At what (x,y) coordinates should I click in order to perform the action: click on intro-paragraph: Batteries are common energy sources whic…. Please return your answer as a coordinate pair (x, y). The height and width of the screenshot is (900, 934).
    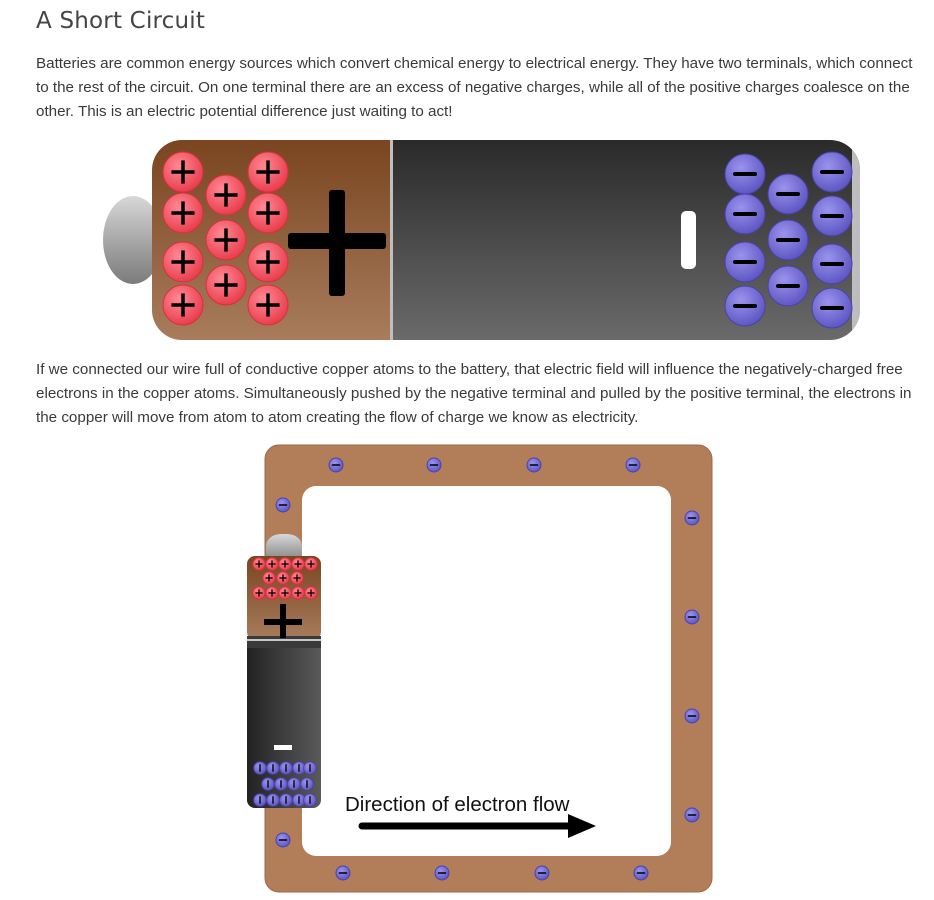
    Looking at the image, I should click on (474, 87).